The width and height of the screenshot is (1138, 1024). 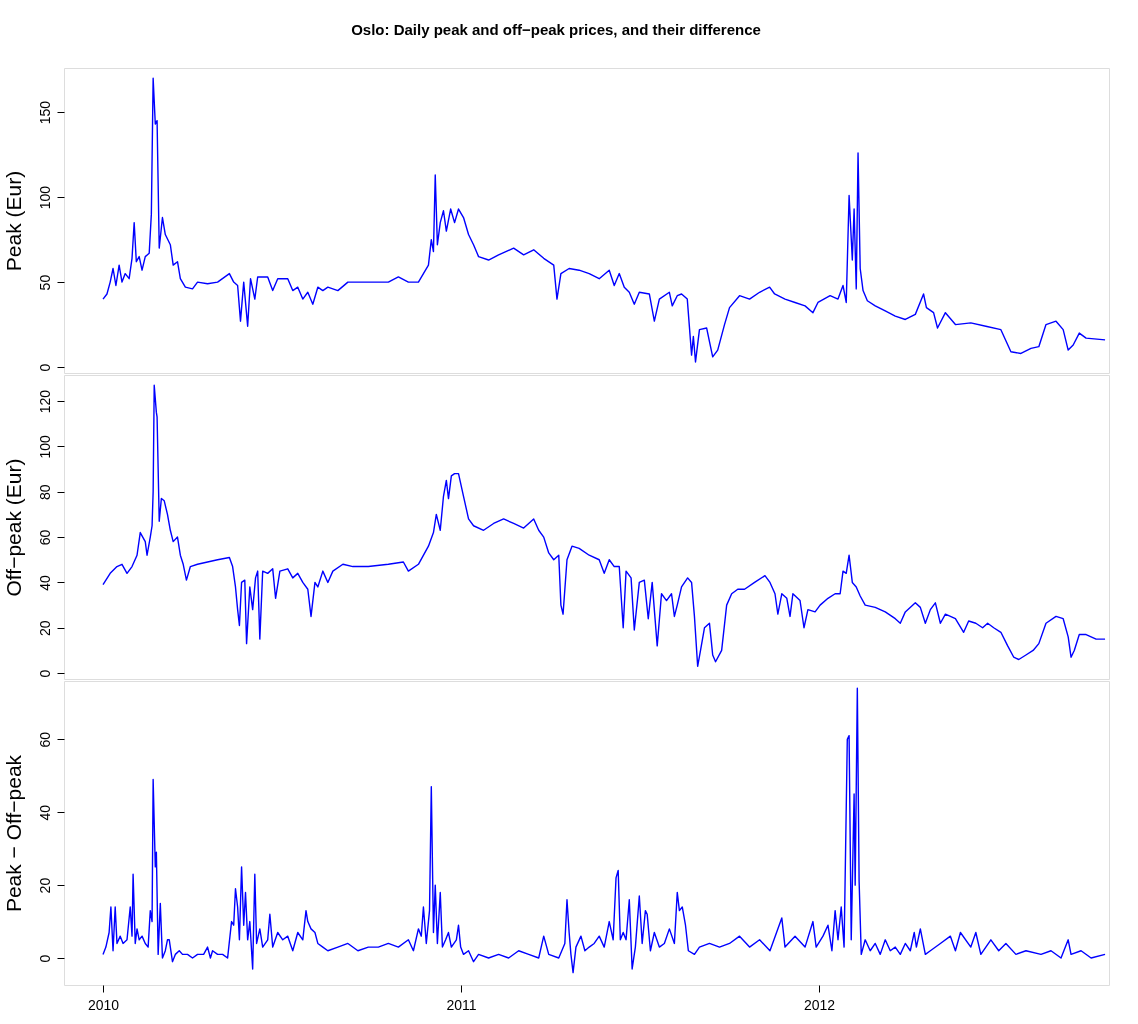 I want to click on y-axis-title: Peak − Off−peak, so click(x=13, y=833).